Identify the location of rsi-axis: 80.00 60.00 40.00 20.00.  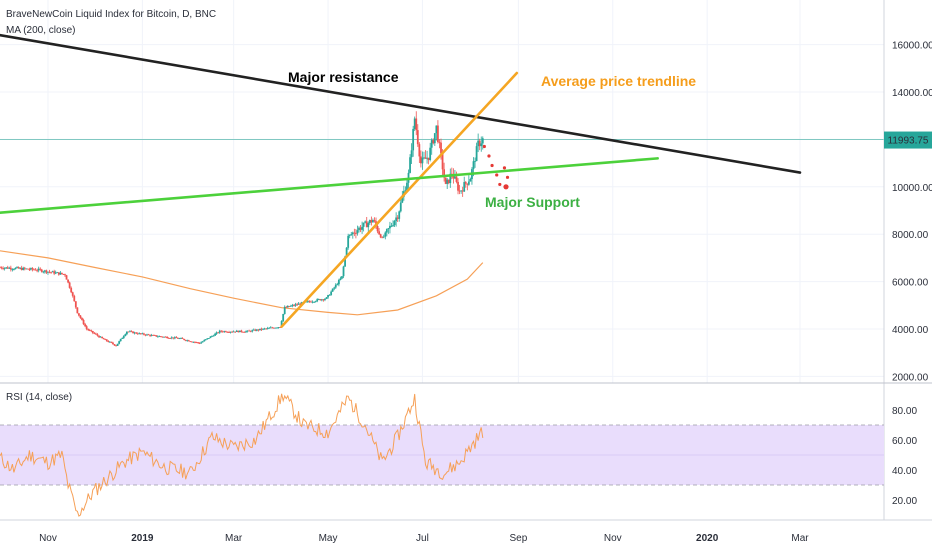
(904, 456).